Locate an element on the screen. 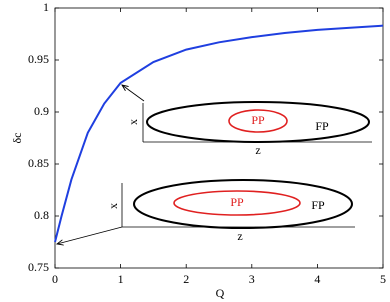  y-tick-label: 0.95 is located at coordinates (38, 59).